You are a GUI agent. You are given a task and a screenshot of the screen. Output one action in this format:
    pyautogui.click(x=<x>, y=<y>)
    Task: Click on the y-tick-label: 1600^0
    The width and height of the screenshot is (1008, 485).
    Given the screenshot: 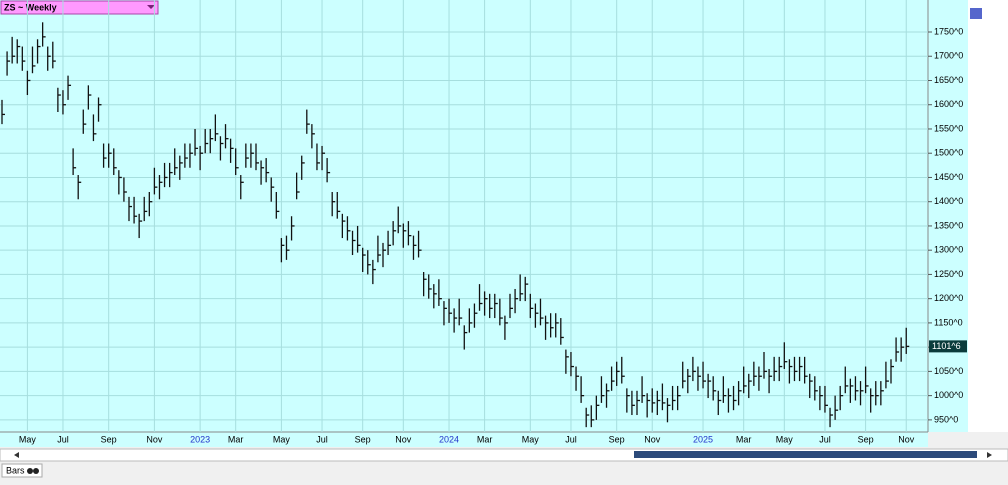 What is the action you would take?
    pyautogui.click(x=948, y=104)
    